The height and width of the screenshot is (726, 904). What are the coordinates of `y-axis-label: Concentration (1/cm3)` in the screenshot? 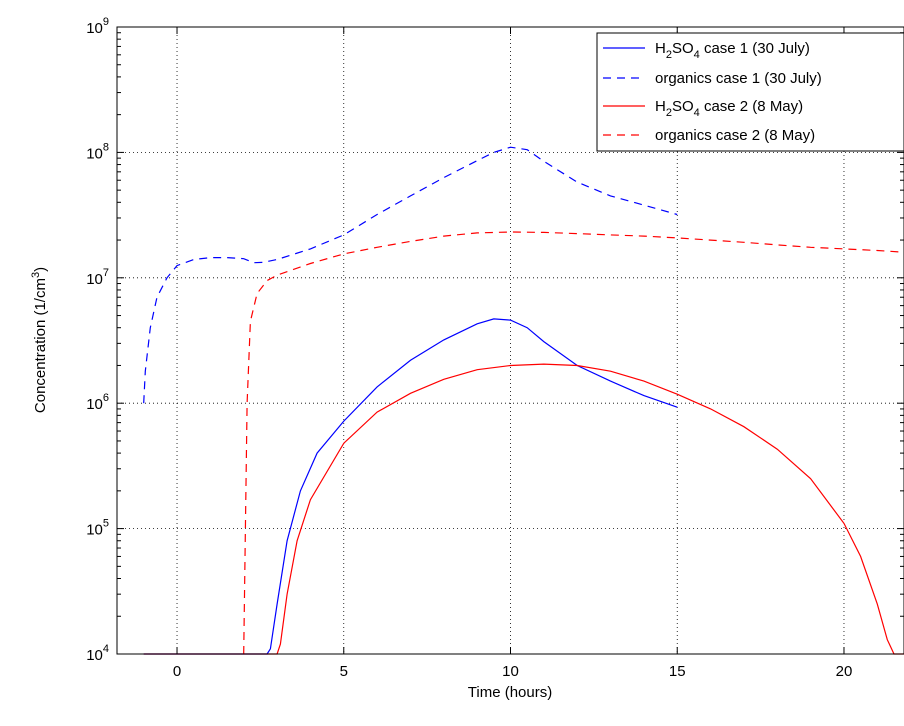 It's located at (39, 340).